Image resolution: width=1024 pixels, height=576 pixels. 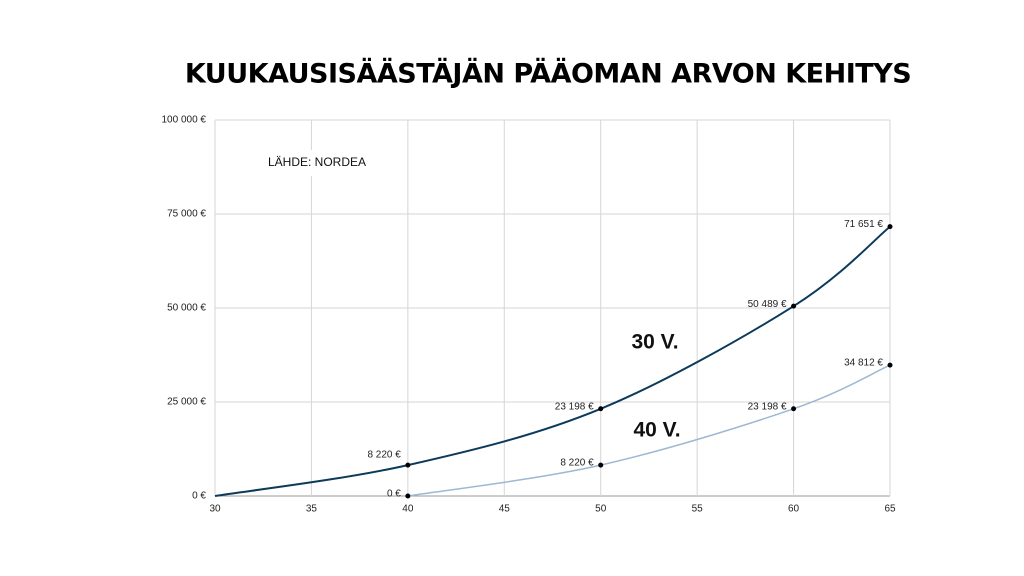 I want to click on series-line, so click(x=649, y=430).